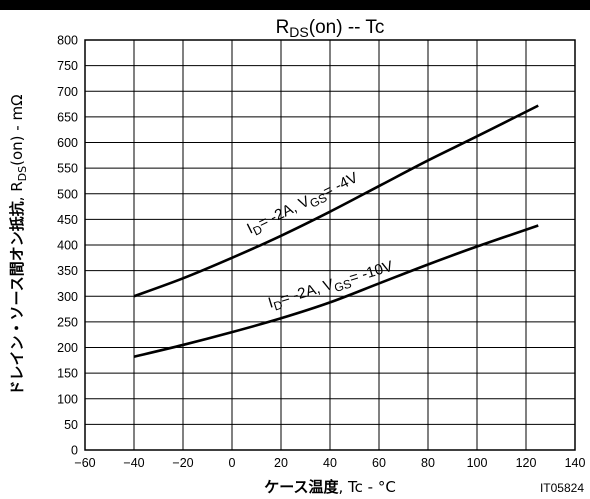  What do you see at coordinates (67, 322) in the screenshot?
I see `y-tick-label: 250` at bounding box center [67, 322].